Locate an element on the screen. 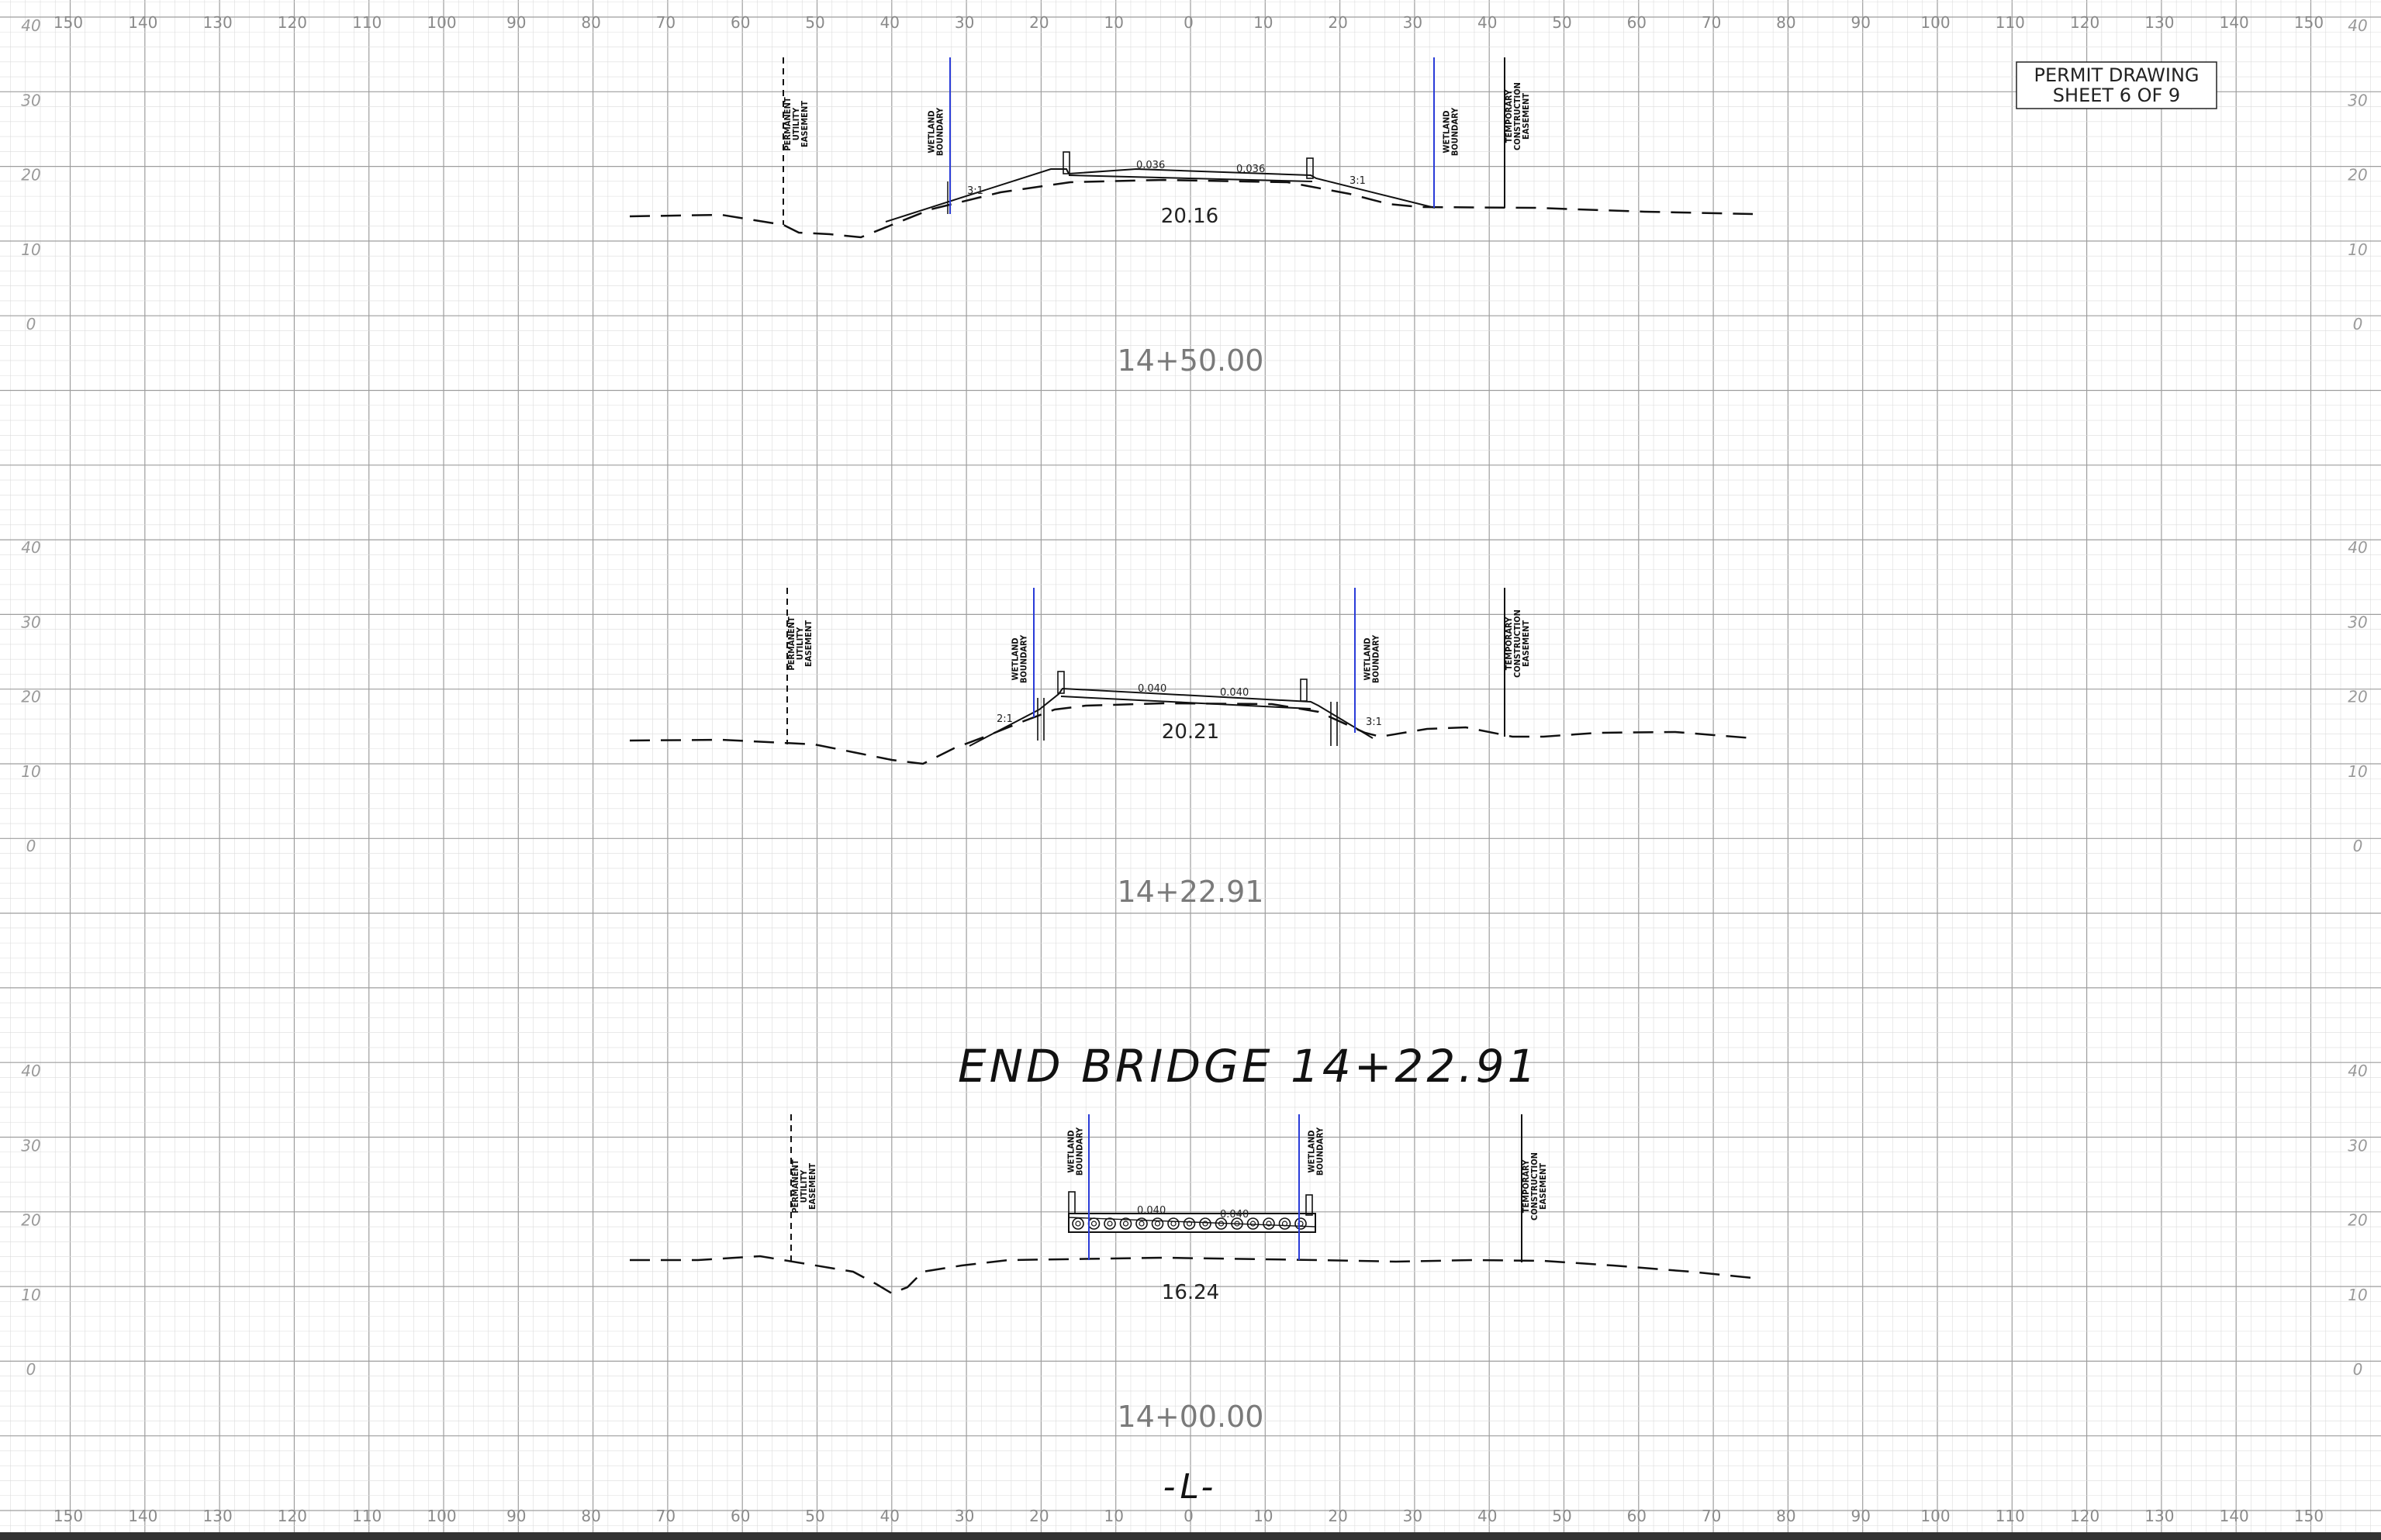  permit-box: PERMIT DRAWING SHEET 6 OF 9 is located at coordinates (2116, 85).